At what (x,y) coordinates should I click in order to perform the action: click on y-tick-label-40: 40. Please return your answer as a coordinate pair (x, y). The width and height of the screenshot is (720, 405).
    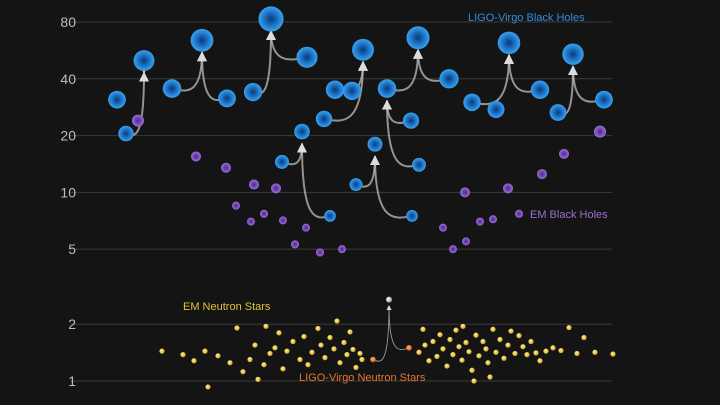
    Looking at the image, I should click on (68, 79).